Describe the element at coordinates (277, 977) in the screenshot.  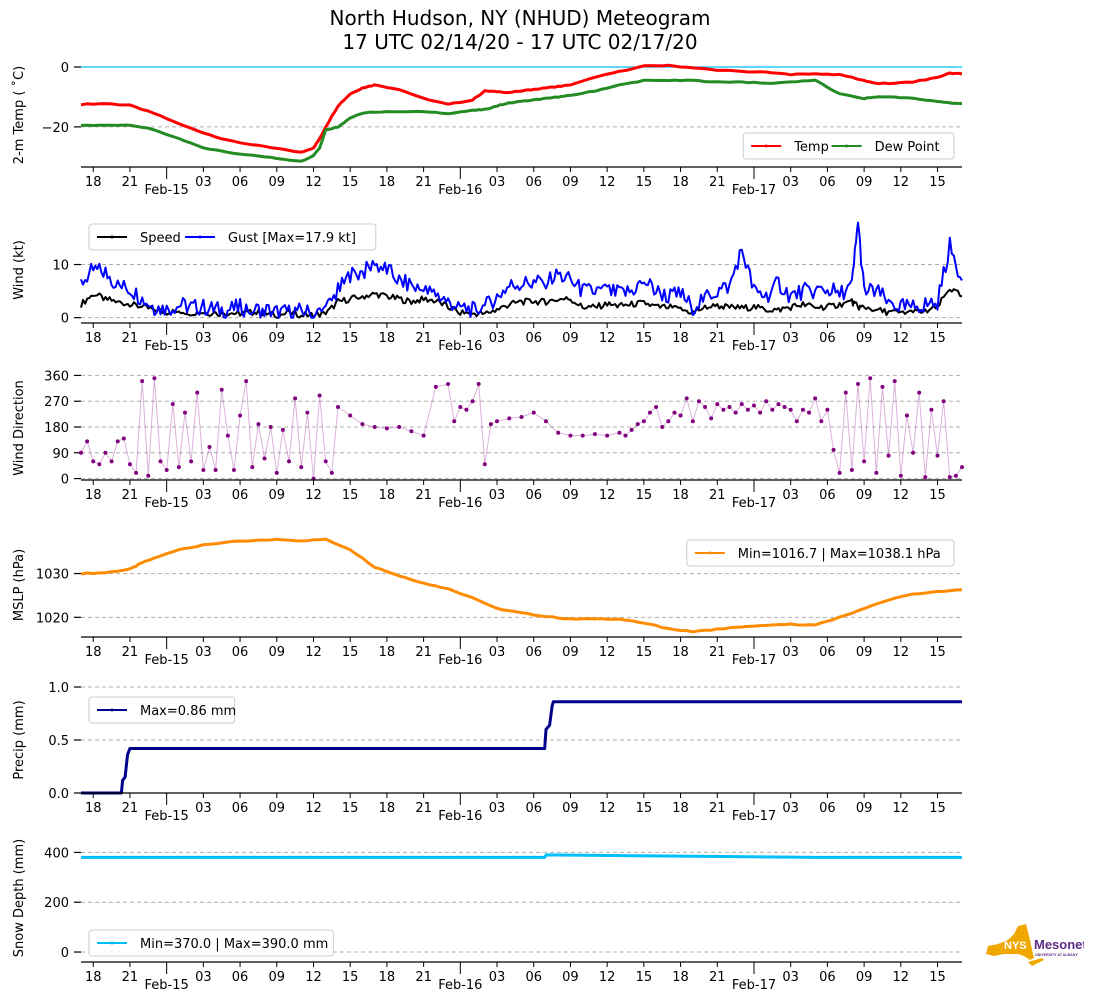
I see `x-tick-label: 09` at that location.